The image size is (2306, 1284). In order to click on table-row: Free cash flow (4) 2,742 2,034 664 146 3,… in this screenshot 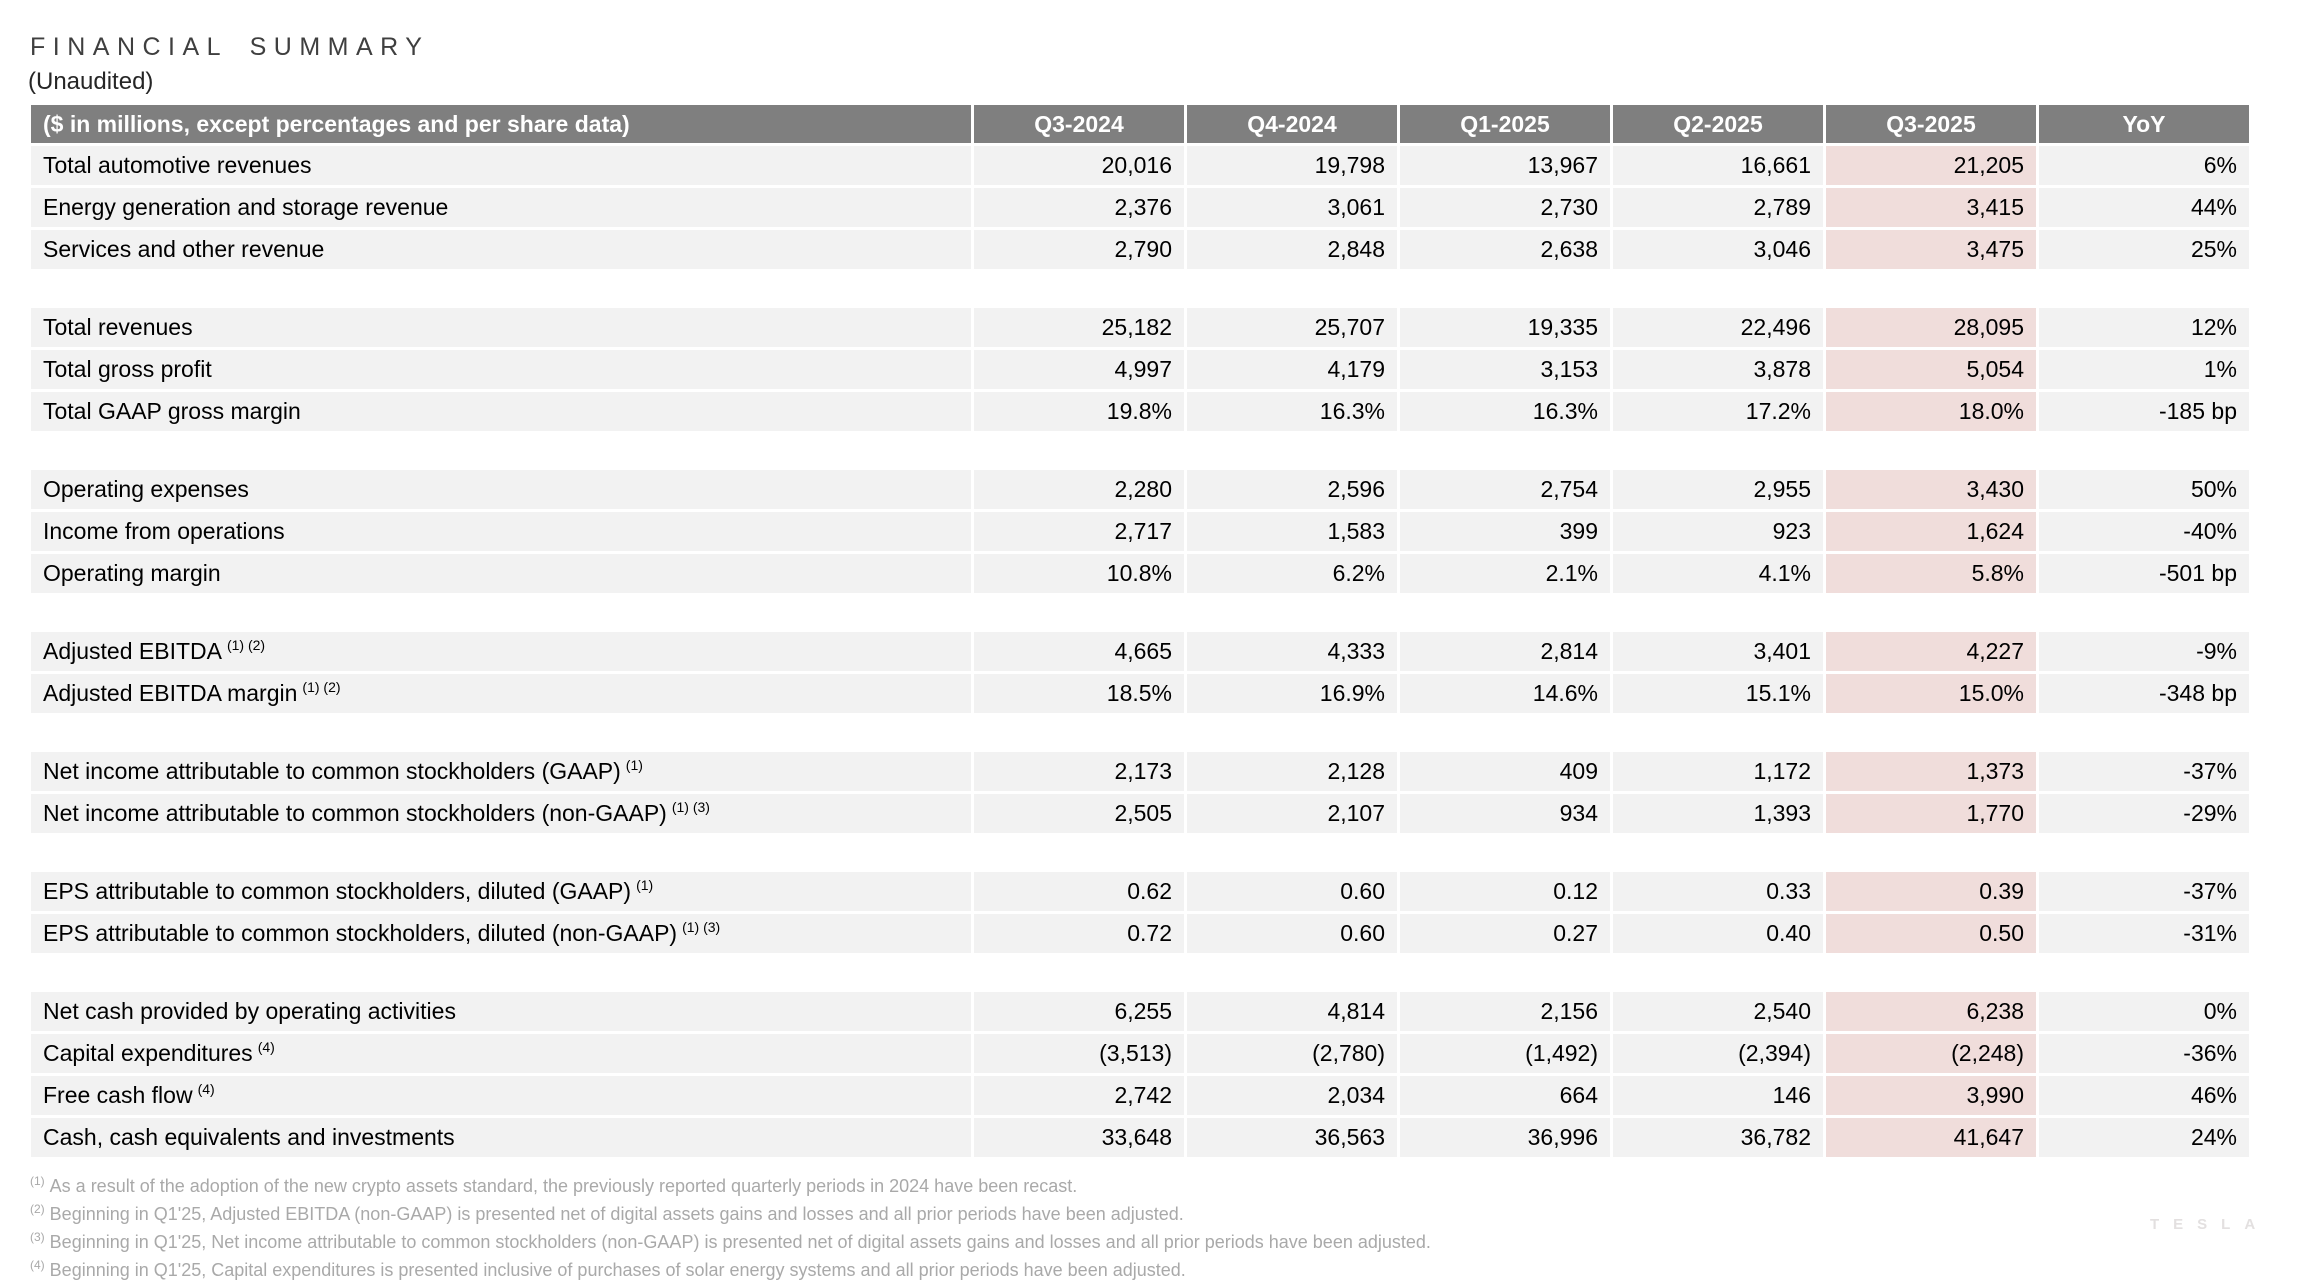, I will do `click(1140, 1095)`.